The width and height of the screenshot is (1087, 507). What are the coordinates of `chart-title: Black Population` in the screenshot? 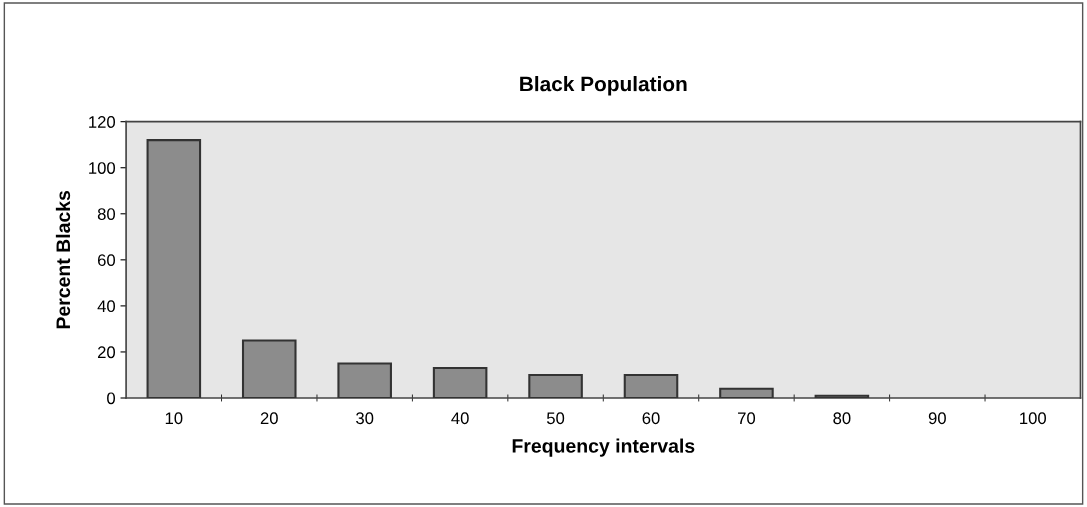 It's located at (603, 86).